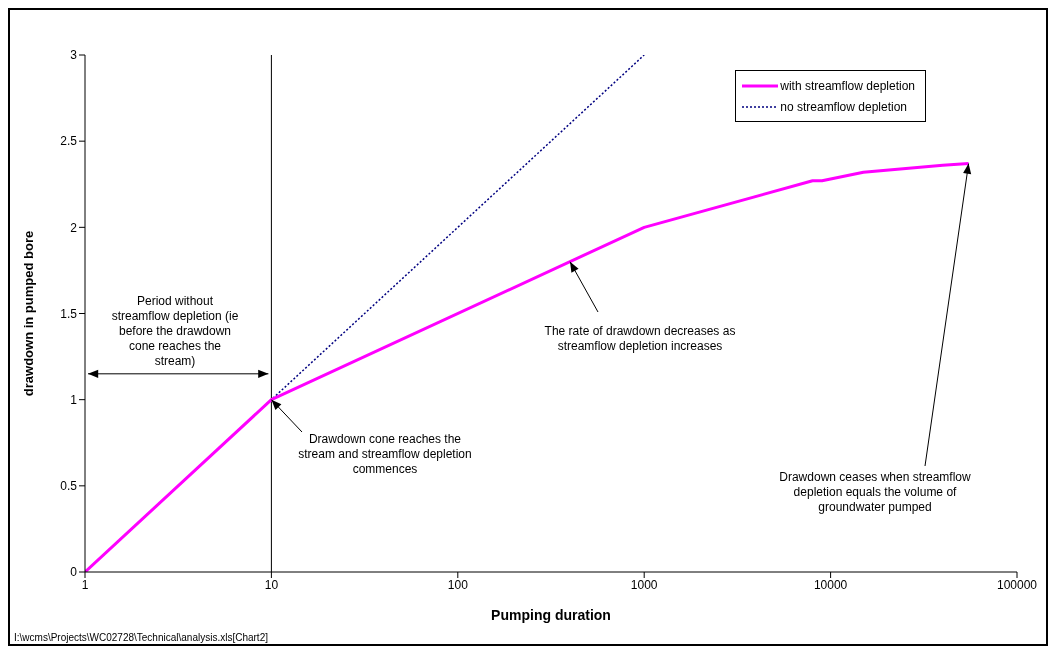 The width and height of the screenshot is (1052, 650). Describe the element at coordinates (458, 584) in the screenshot. I see `x-tick-label: 100` at that location.